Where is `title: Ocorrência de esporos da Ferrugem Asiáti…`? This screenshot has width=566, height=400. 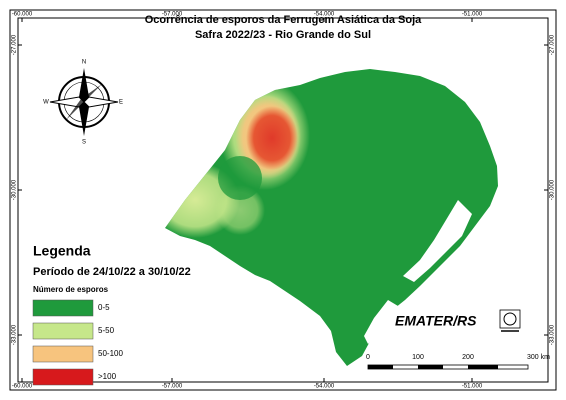
title: Ocorrência de esporos da Ferrugem Asiáti… is located at coordinates (283, 20).